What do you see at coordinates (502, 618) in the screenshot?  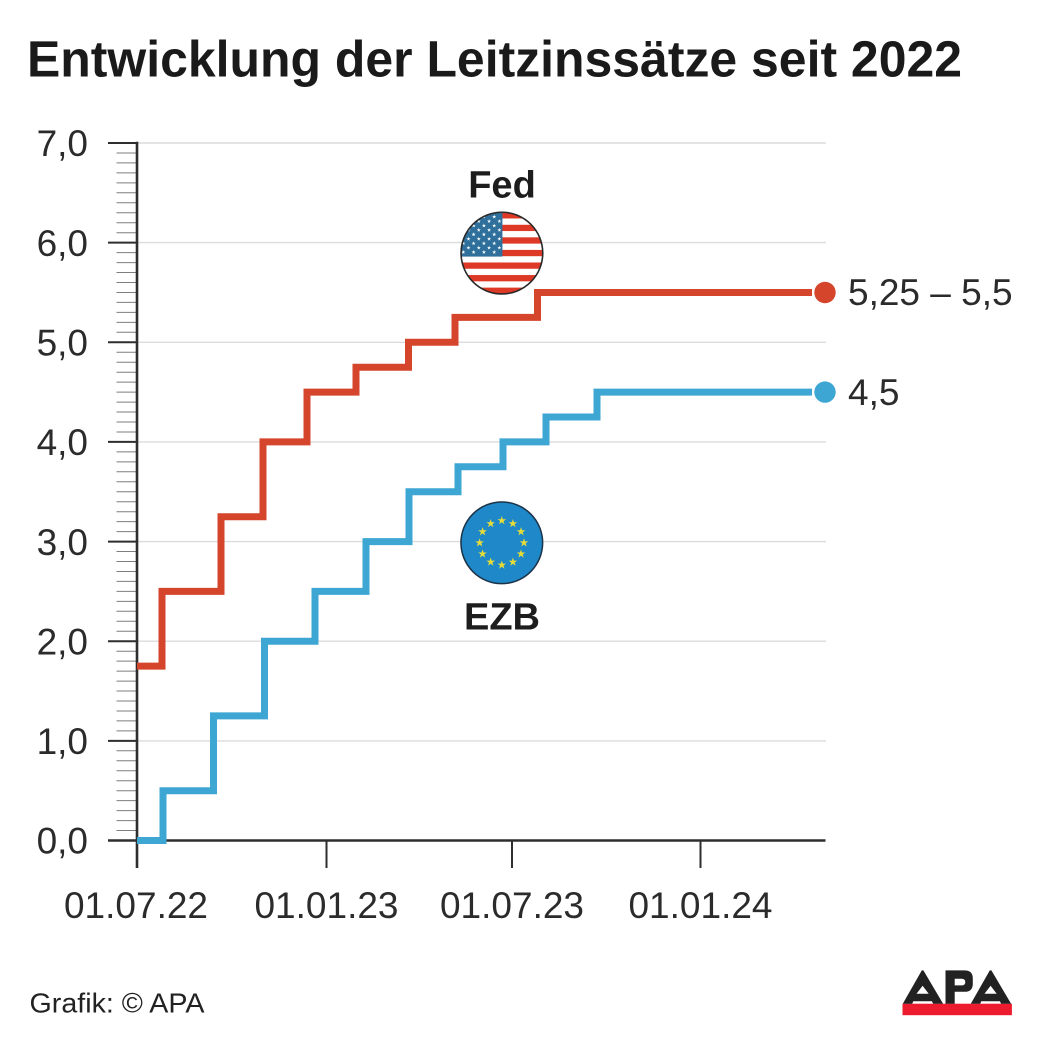 I see `svg-text: EZB` at bounding box center [502, 618].